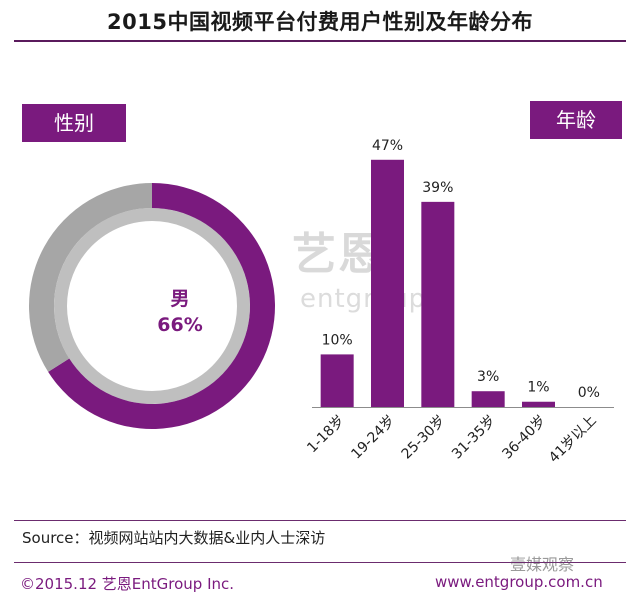 The width and height of the screenshot is (640, 603). I want to click on chart-title: 2015中国视频平台付费用户性别及年龄分布, so click(320, 22).